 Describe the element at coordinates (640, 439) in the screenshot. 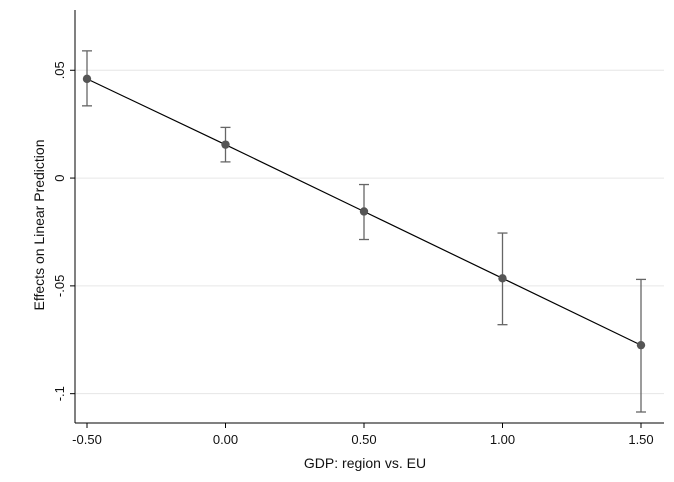

I see `x-tick-label: 1.50` at that location.